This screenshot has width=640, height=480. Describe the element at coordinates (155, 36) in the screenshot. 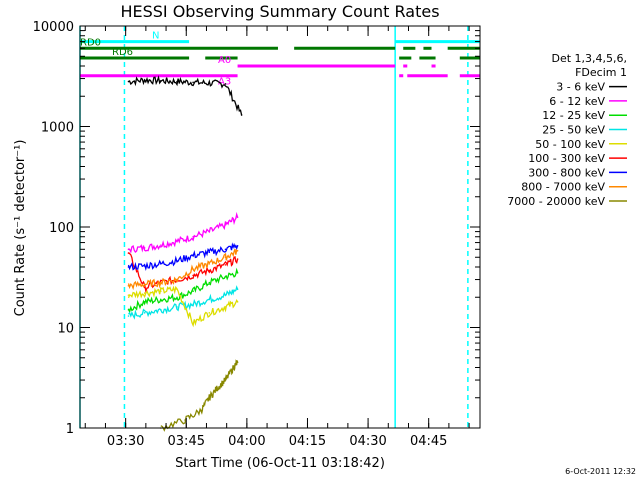

I see `state-bar-label-n: N` at that location.